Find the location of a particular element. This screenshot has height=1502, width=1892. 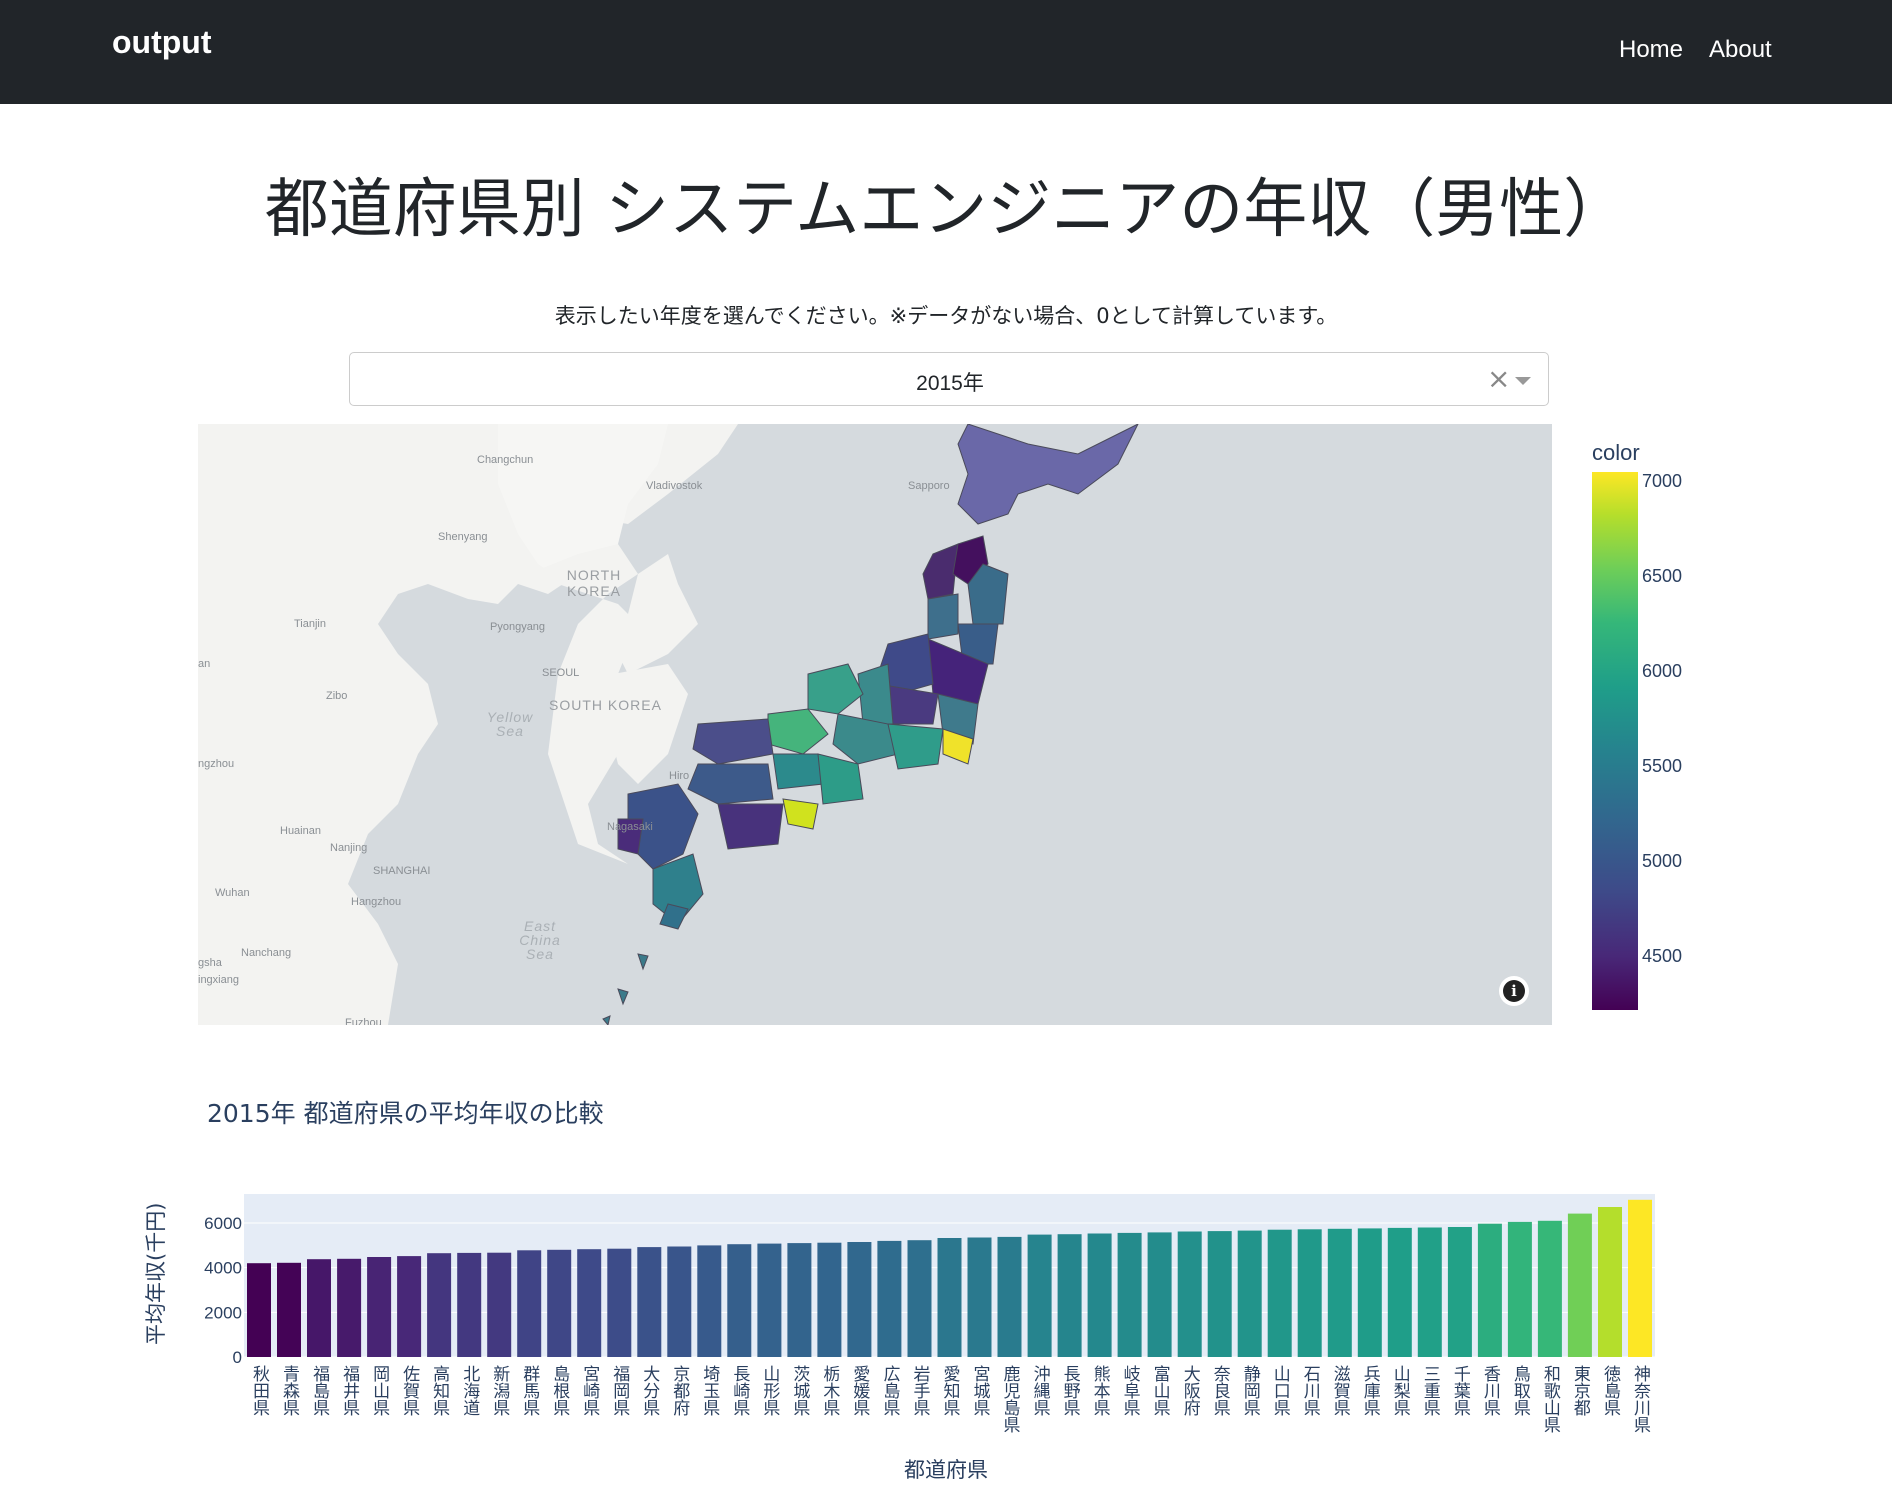

pref-mie is located at coordinates (840, 779).